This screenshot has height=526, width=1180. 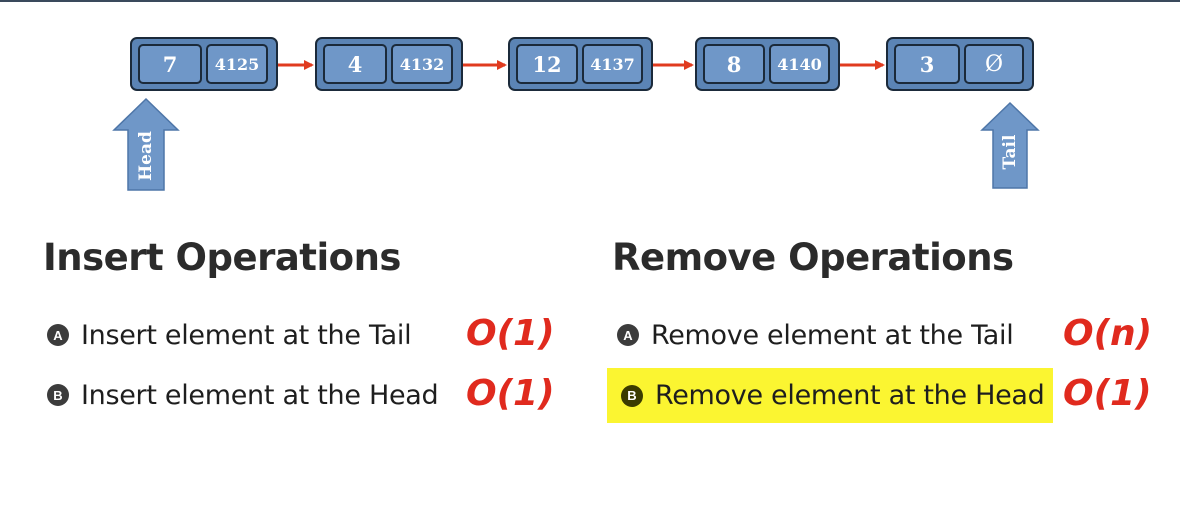 I want to click on operation-label: Remove element at the Head, so click(x=850, y=395).